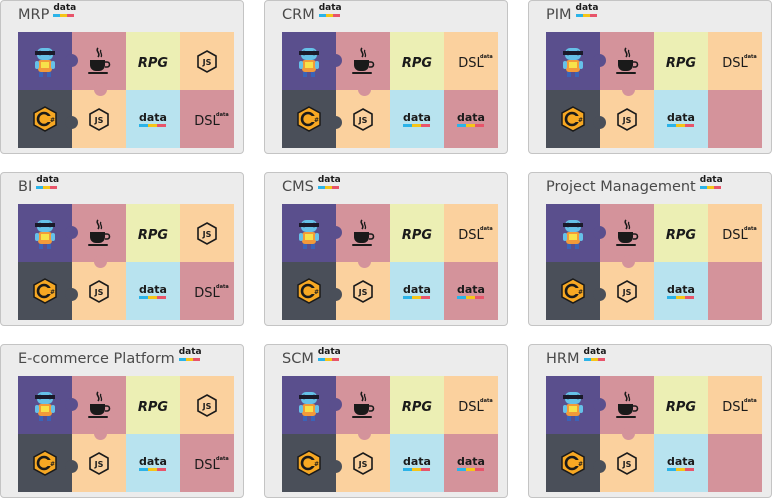  I want to click on puzzle-card: E-commerce Platform data RPG JS #, so click(122, 421).